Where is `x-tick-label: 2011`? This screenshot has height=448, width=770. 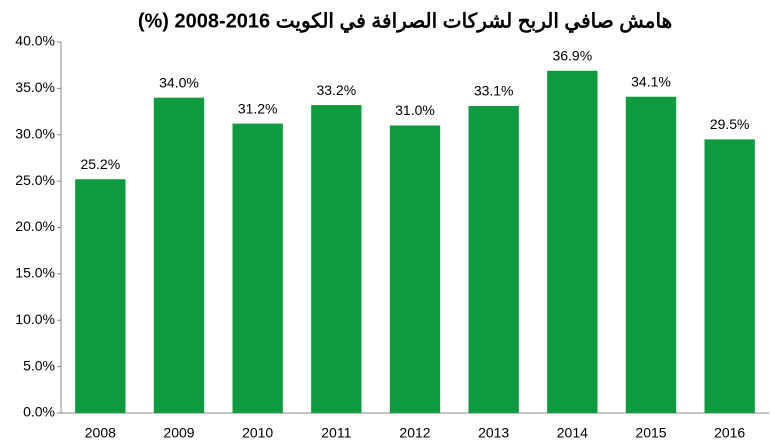 x-tick-label: 2011 is located at coordinates (336, 433).